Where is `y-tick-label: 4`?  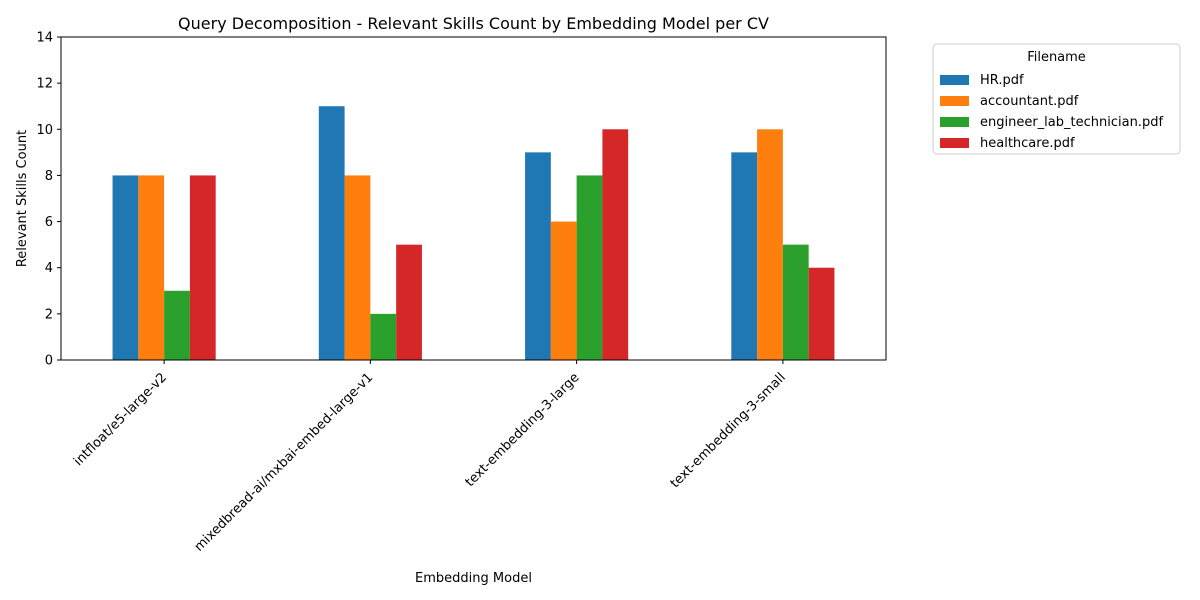 y-tick-label: 4 is located at coordinates (49, 268).